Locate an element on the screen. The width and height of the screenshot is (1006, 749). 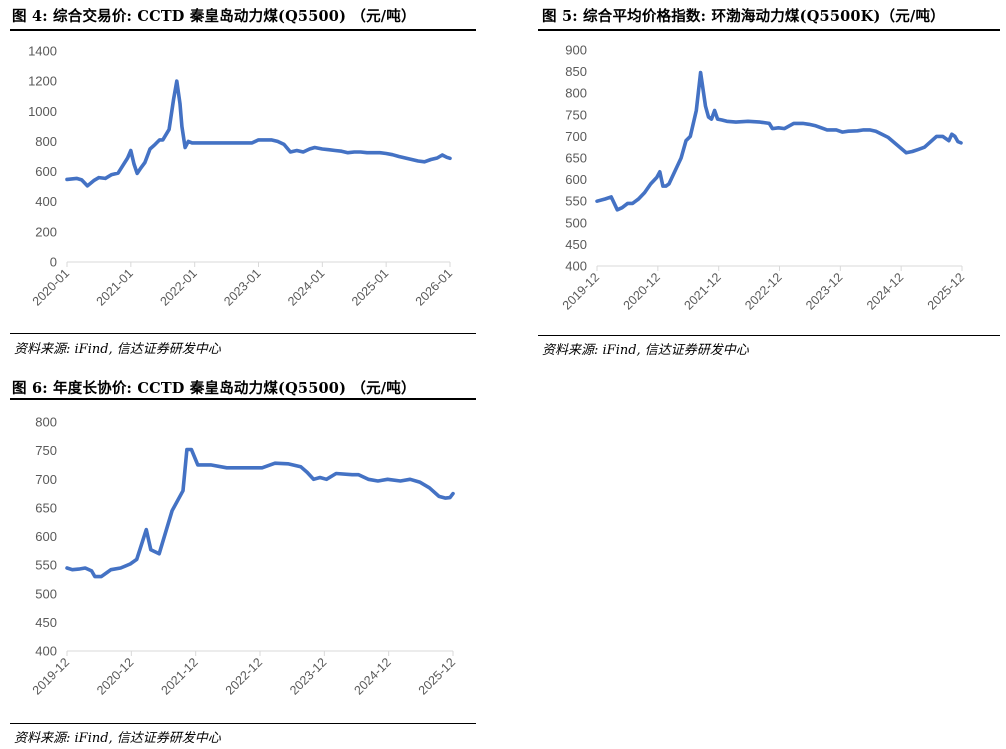
figure-6-source-rule is located at coordinates (243, 723).